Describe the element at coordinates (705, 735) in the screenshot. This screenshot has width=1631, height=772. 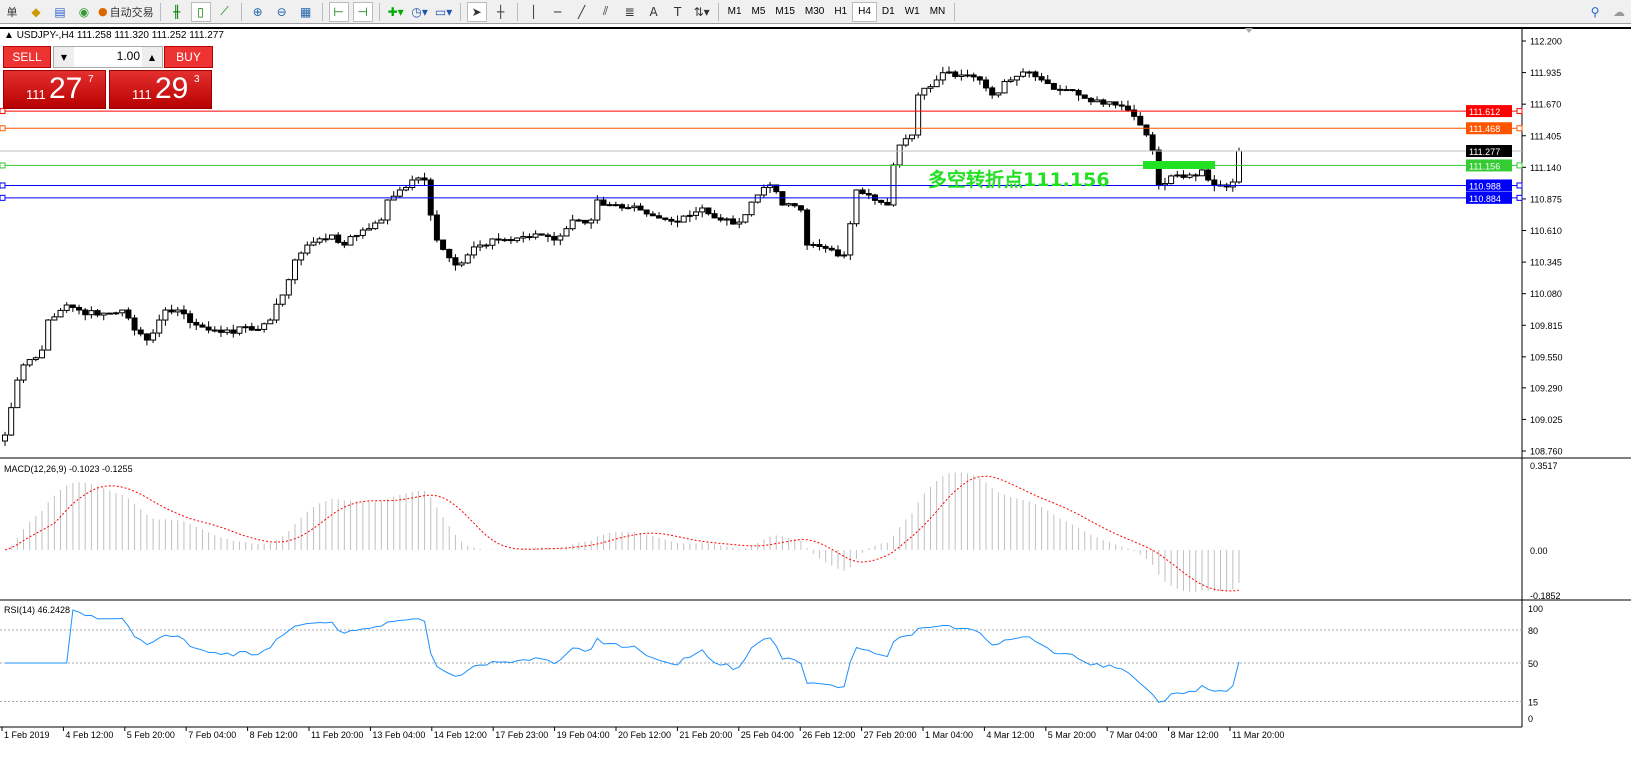
I see `time-axis-label: 21 Feb 20:00` at that location.